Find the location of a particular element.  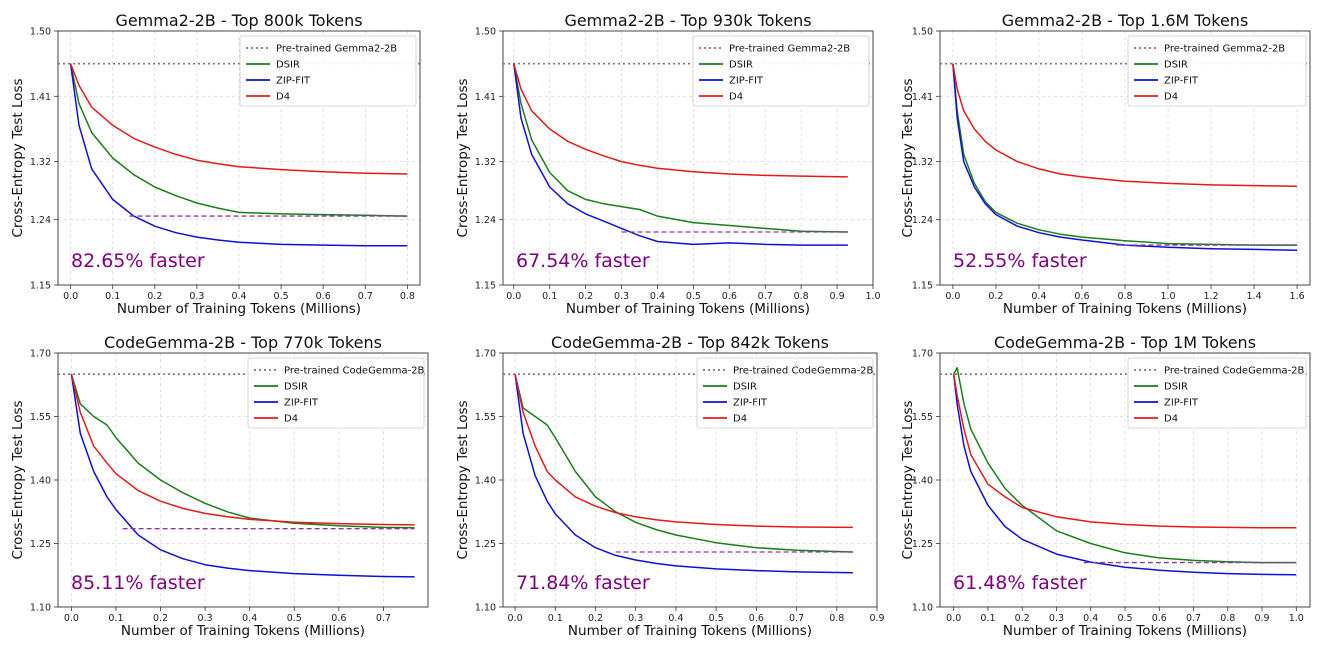

speedup-annotation: 67.54% faster is located at coordinates (583, 261).